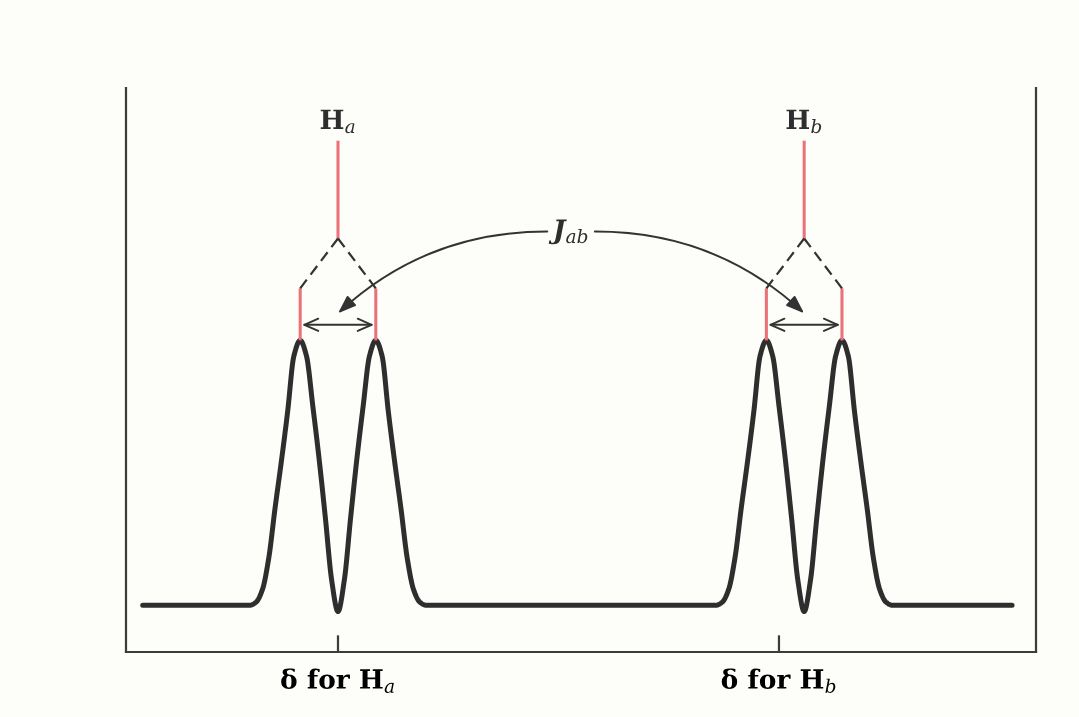 The width and height of the screenshot is (1079, 717). What do you see at coordinates (804, 121) in the screenshot?
I see `text: H$_{b}$` at bounding box center [804, 121].